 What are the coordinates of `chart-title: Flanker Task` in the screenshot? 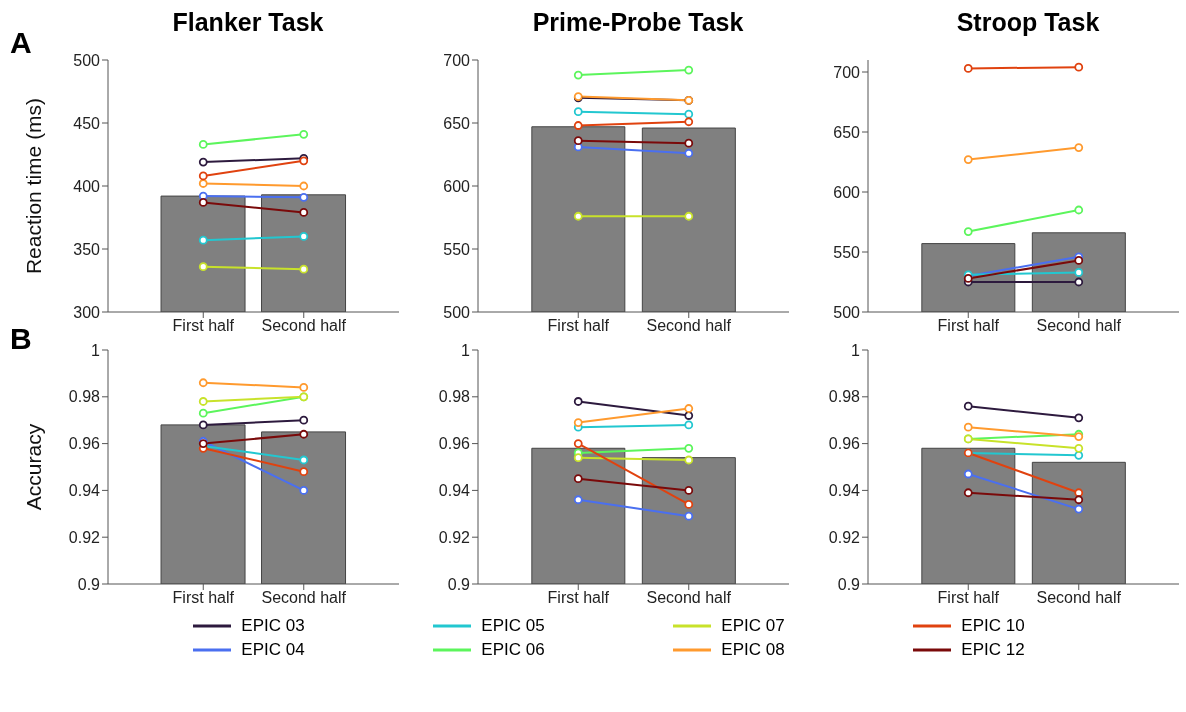 It's located at (248, 22).